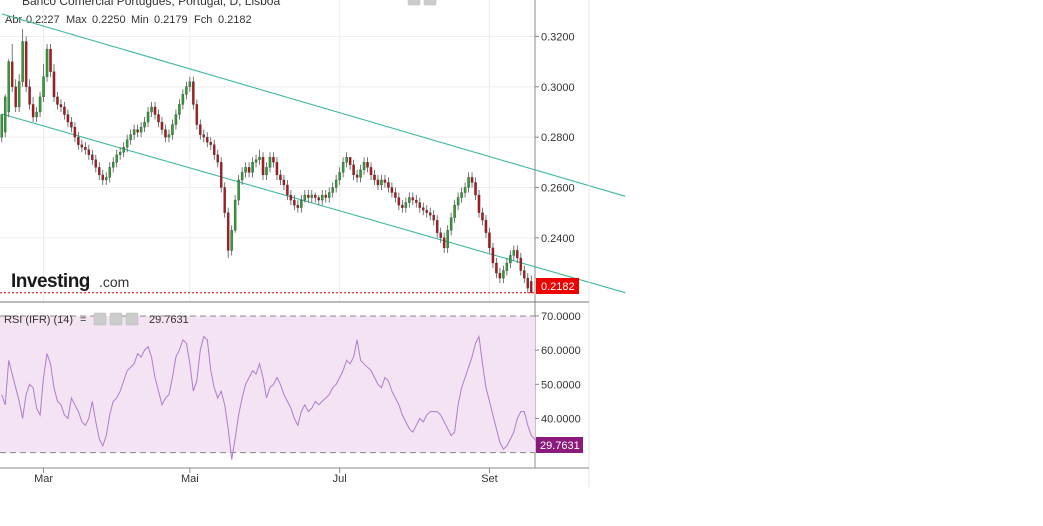 The image size is (1043, 526). Describe the element at coordinates (116, 319) in the screenshot. I see `rsi-hide-button` at that location.